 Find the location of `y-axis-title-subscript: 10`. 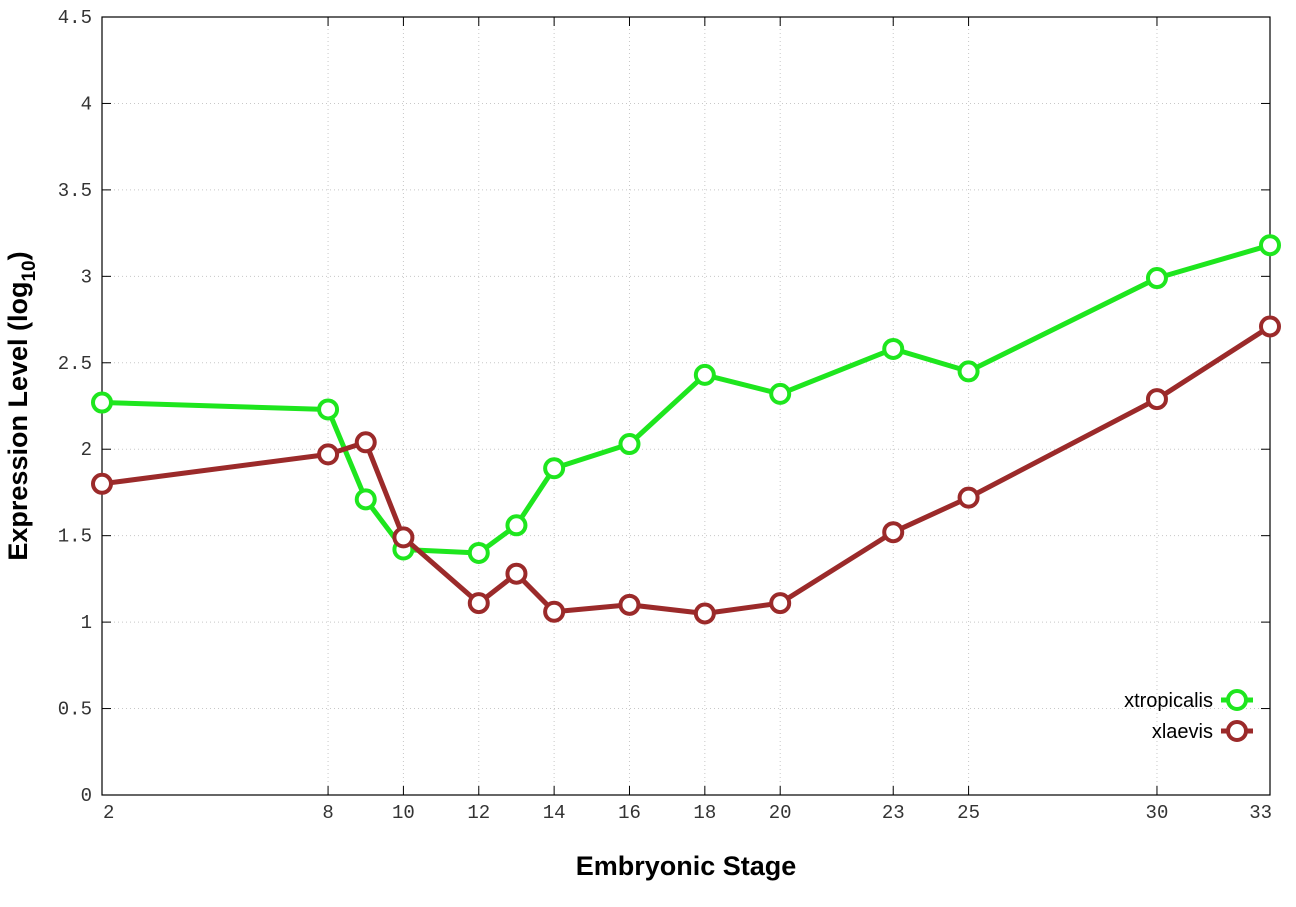

y-axis-title-subscript: 10 is located at coordinates (29, 270).